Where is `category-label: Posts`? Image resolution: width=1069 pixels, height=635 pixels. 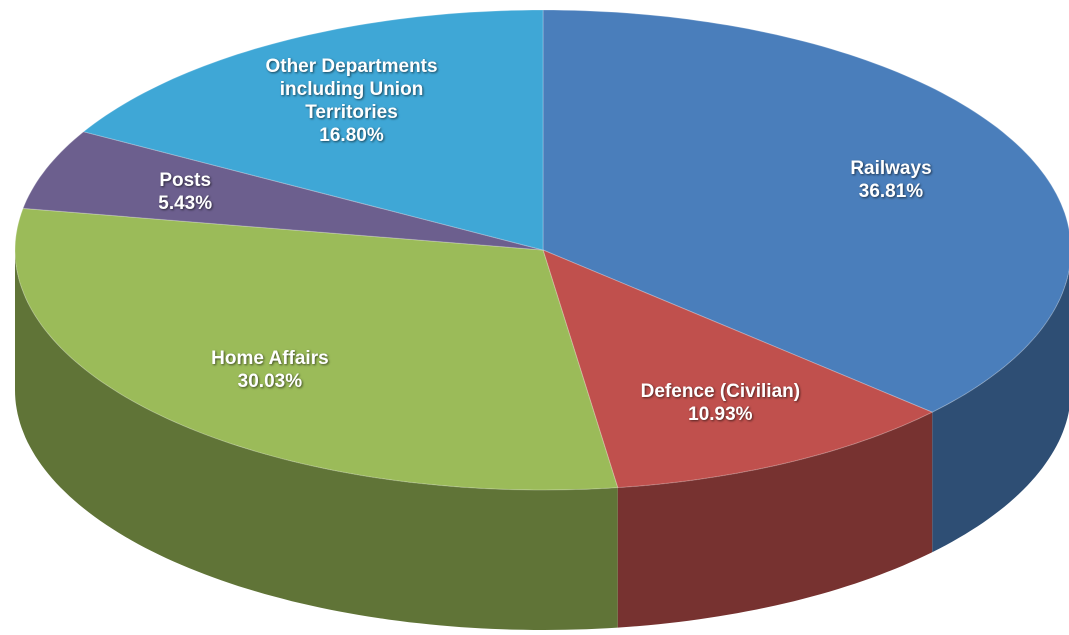
category-label: Posts is located at coordinates (185, 180).